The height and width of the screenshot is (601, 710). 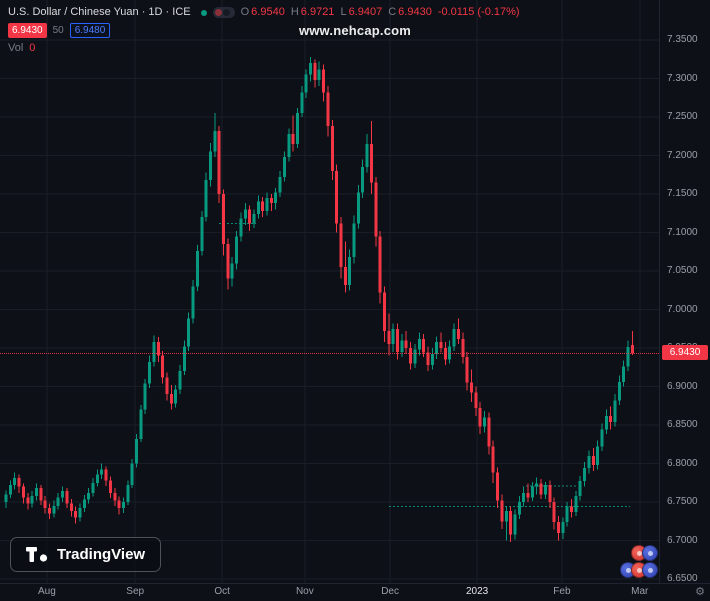 What do you see at coordinates (685, 353) in the screenshot?
I see `current-price-badge: 6.9430` at bounding box center [685, 353].